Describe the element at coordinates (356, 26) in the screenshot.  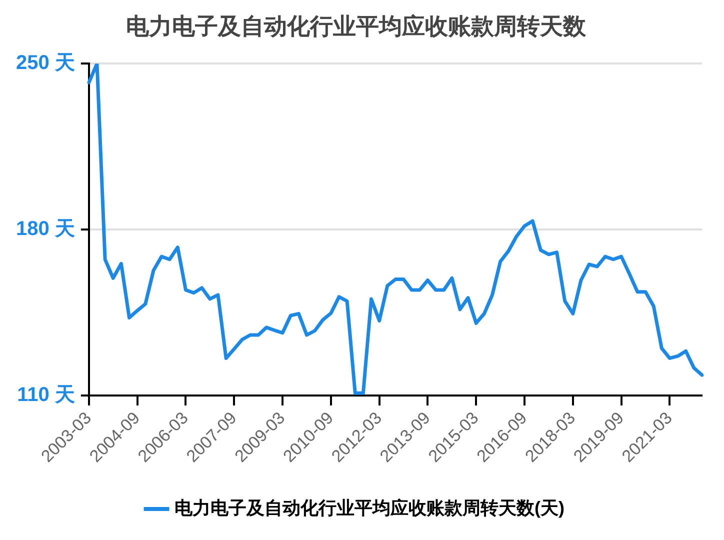
I see `chart-title: 电力电子及自动化行业平均应收账款周转天数` at that location.